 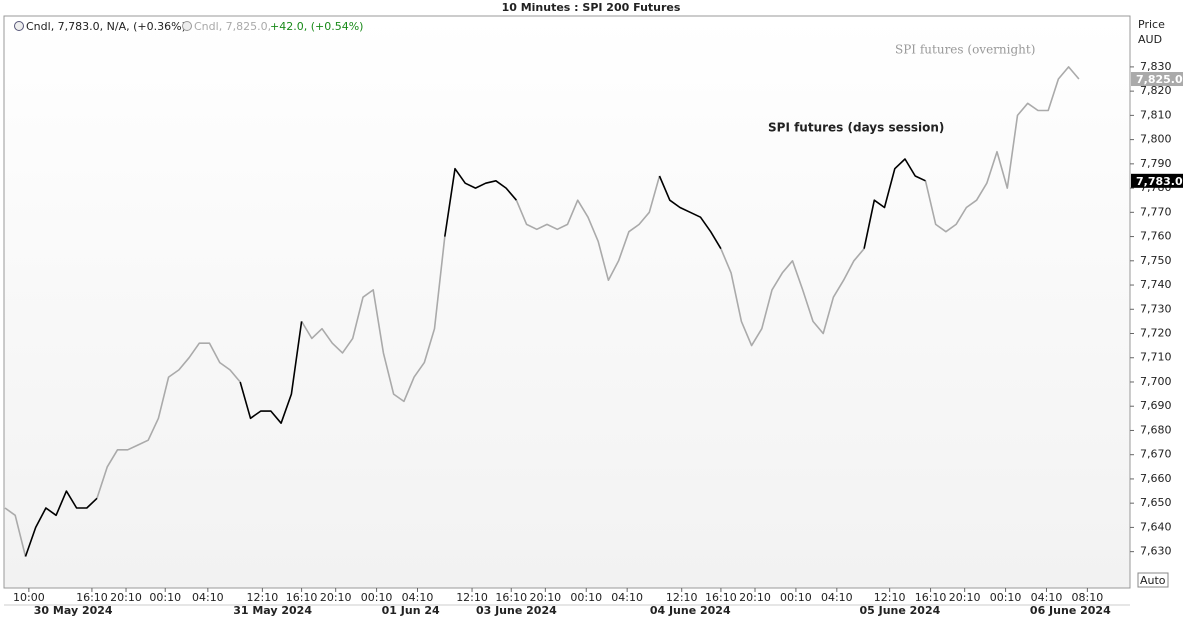 What do you see at coordinates (1156, 429) in the screenshot?
I see `y-tick-label: 7,680` at bounding box center [1156, 429].